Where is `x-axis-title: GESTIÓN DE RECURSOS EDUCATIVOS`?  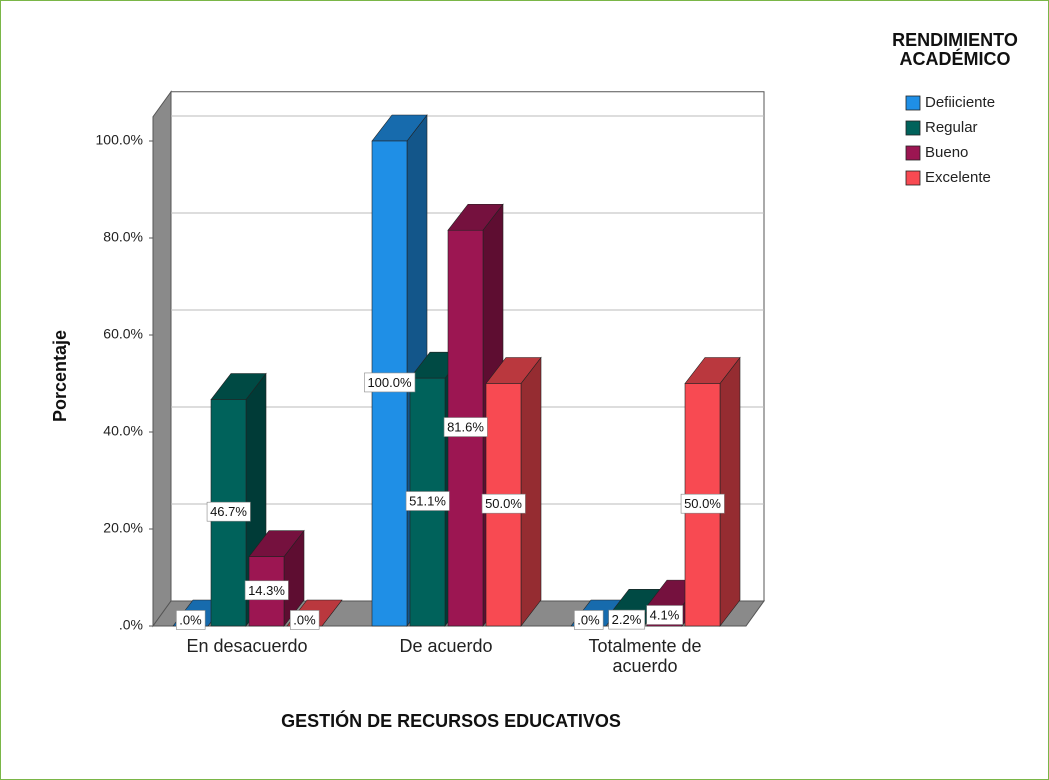 x-axis-title: GESTIÓN DE RECURSOS EDUCATIVOS is located at coordinates (451, 721).